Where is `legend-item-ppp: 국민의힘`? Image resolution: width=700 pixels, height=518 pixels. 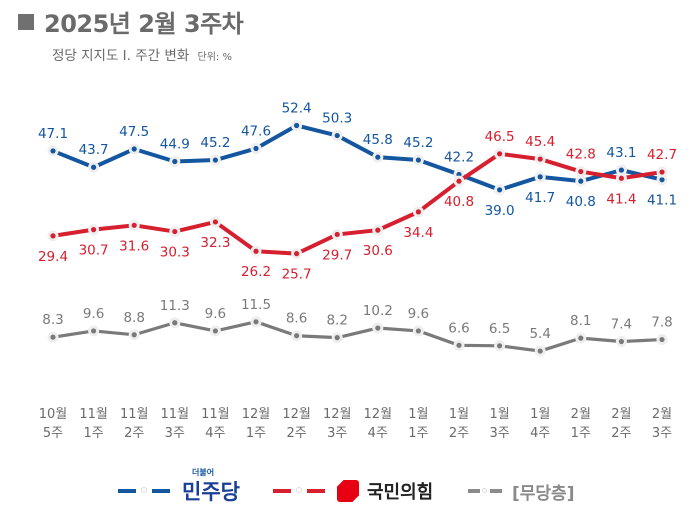 legend-item-ppp: 국민의힘 is located at coordinates (353, 491).